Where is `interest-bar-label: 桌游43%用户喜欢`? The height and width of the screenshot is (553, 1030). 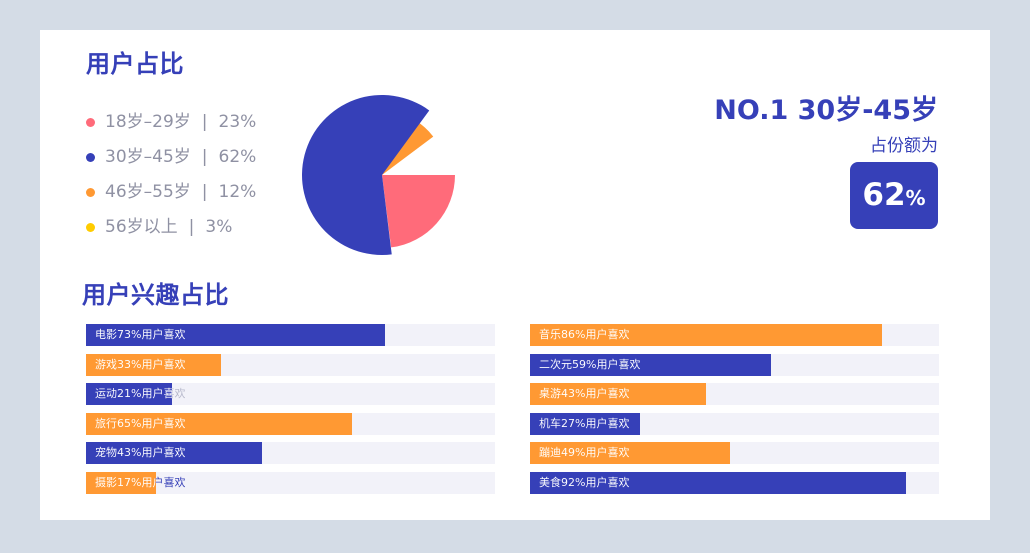 interest-bar-label: 桌游43%用户喜欢 is located at coordinates (584, 394).